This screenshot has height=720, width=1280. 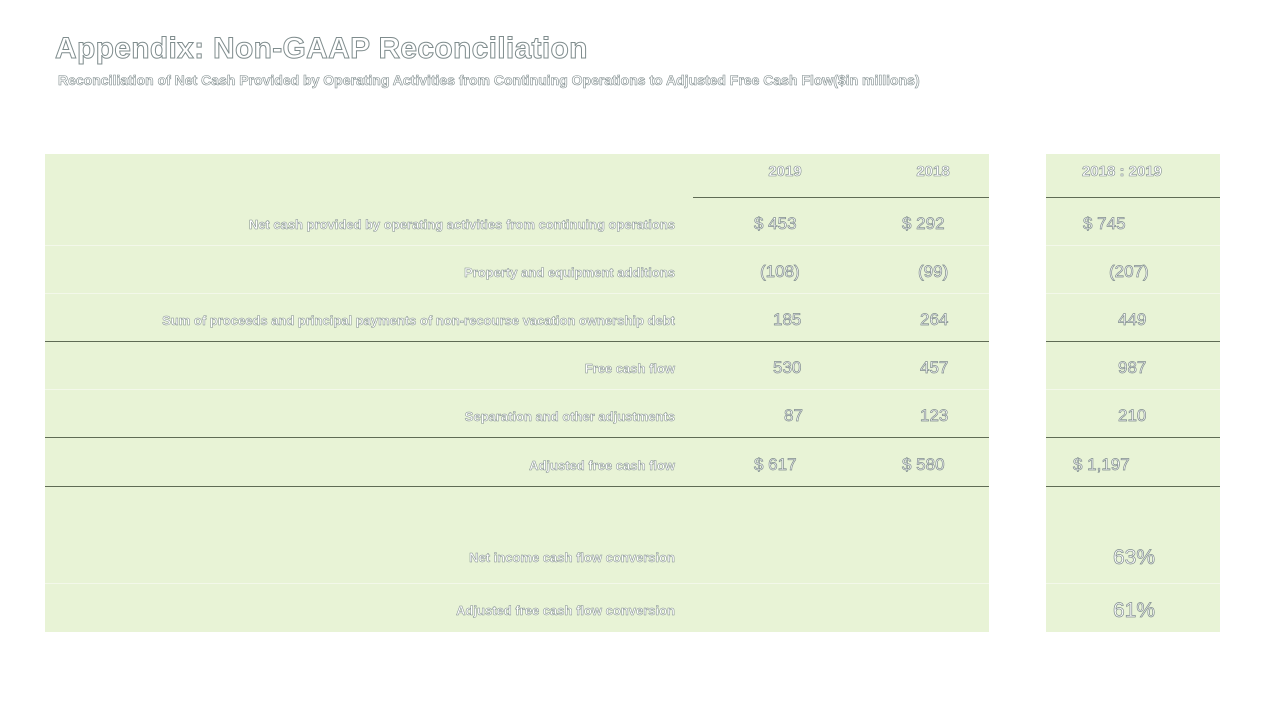 What do you see at coordinates (933, 172) in the screenshot?
I see `header-2018: 2018` at bounding box center [933, 172].